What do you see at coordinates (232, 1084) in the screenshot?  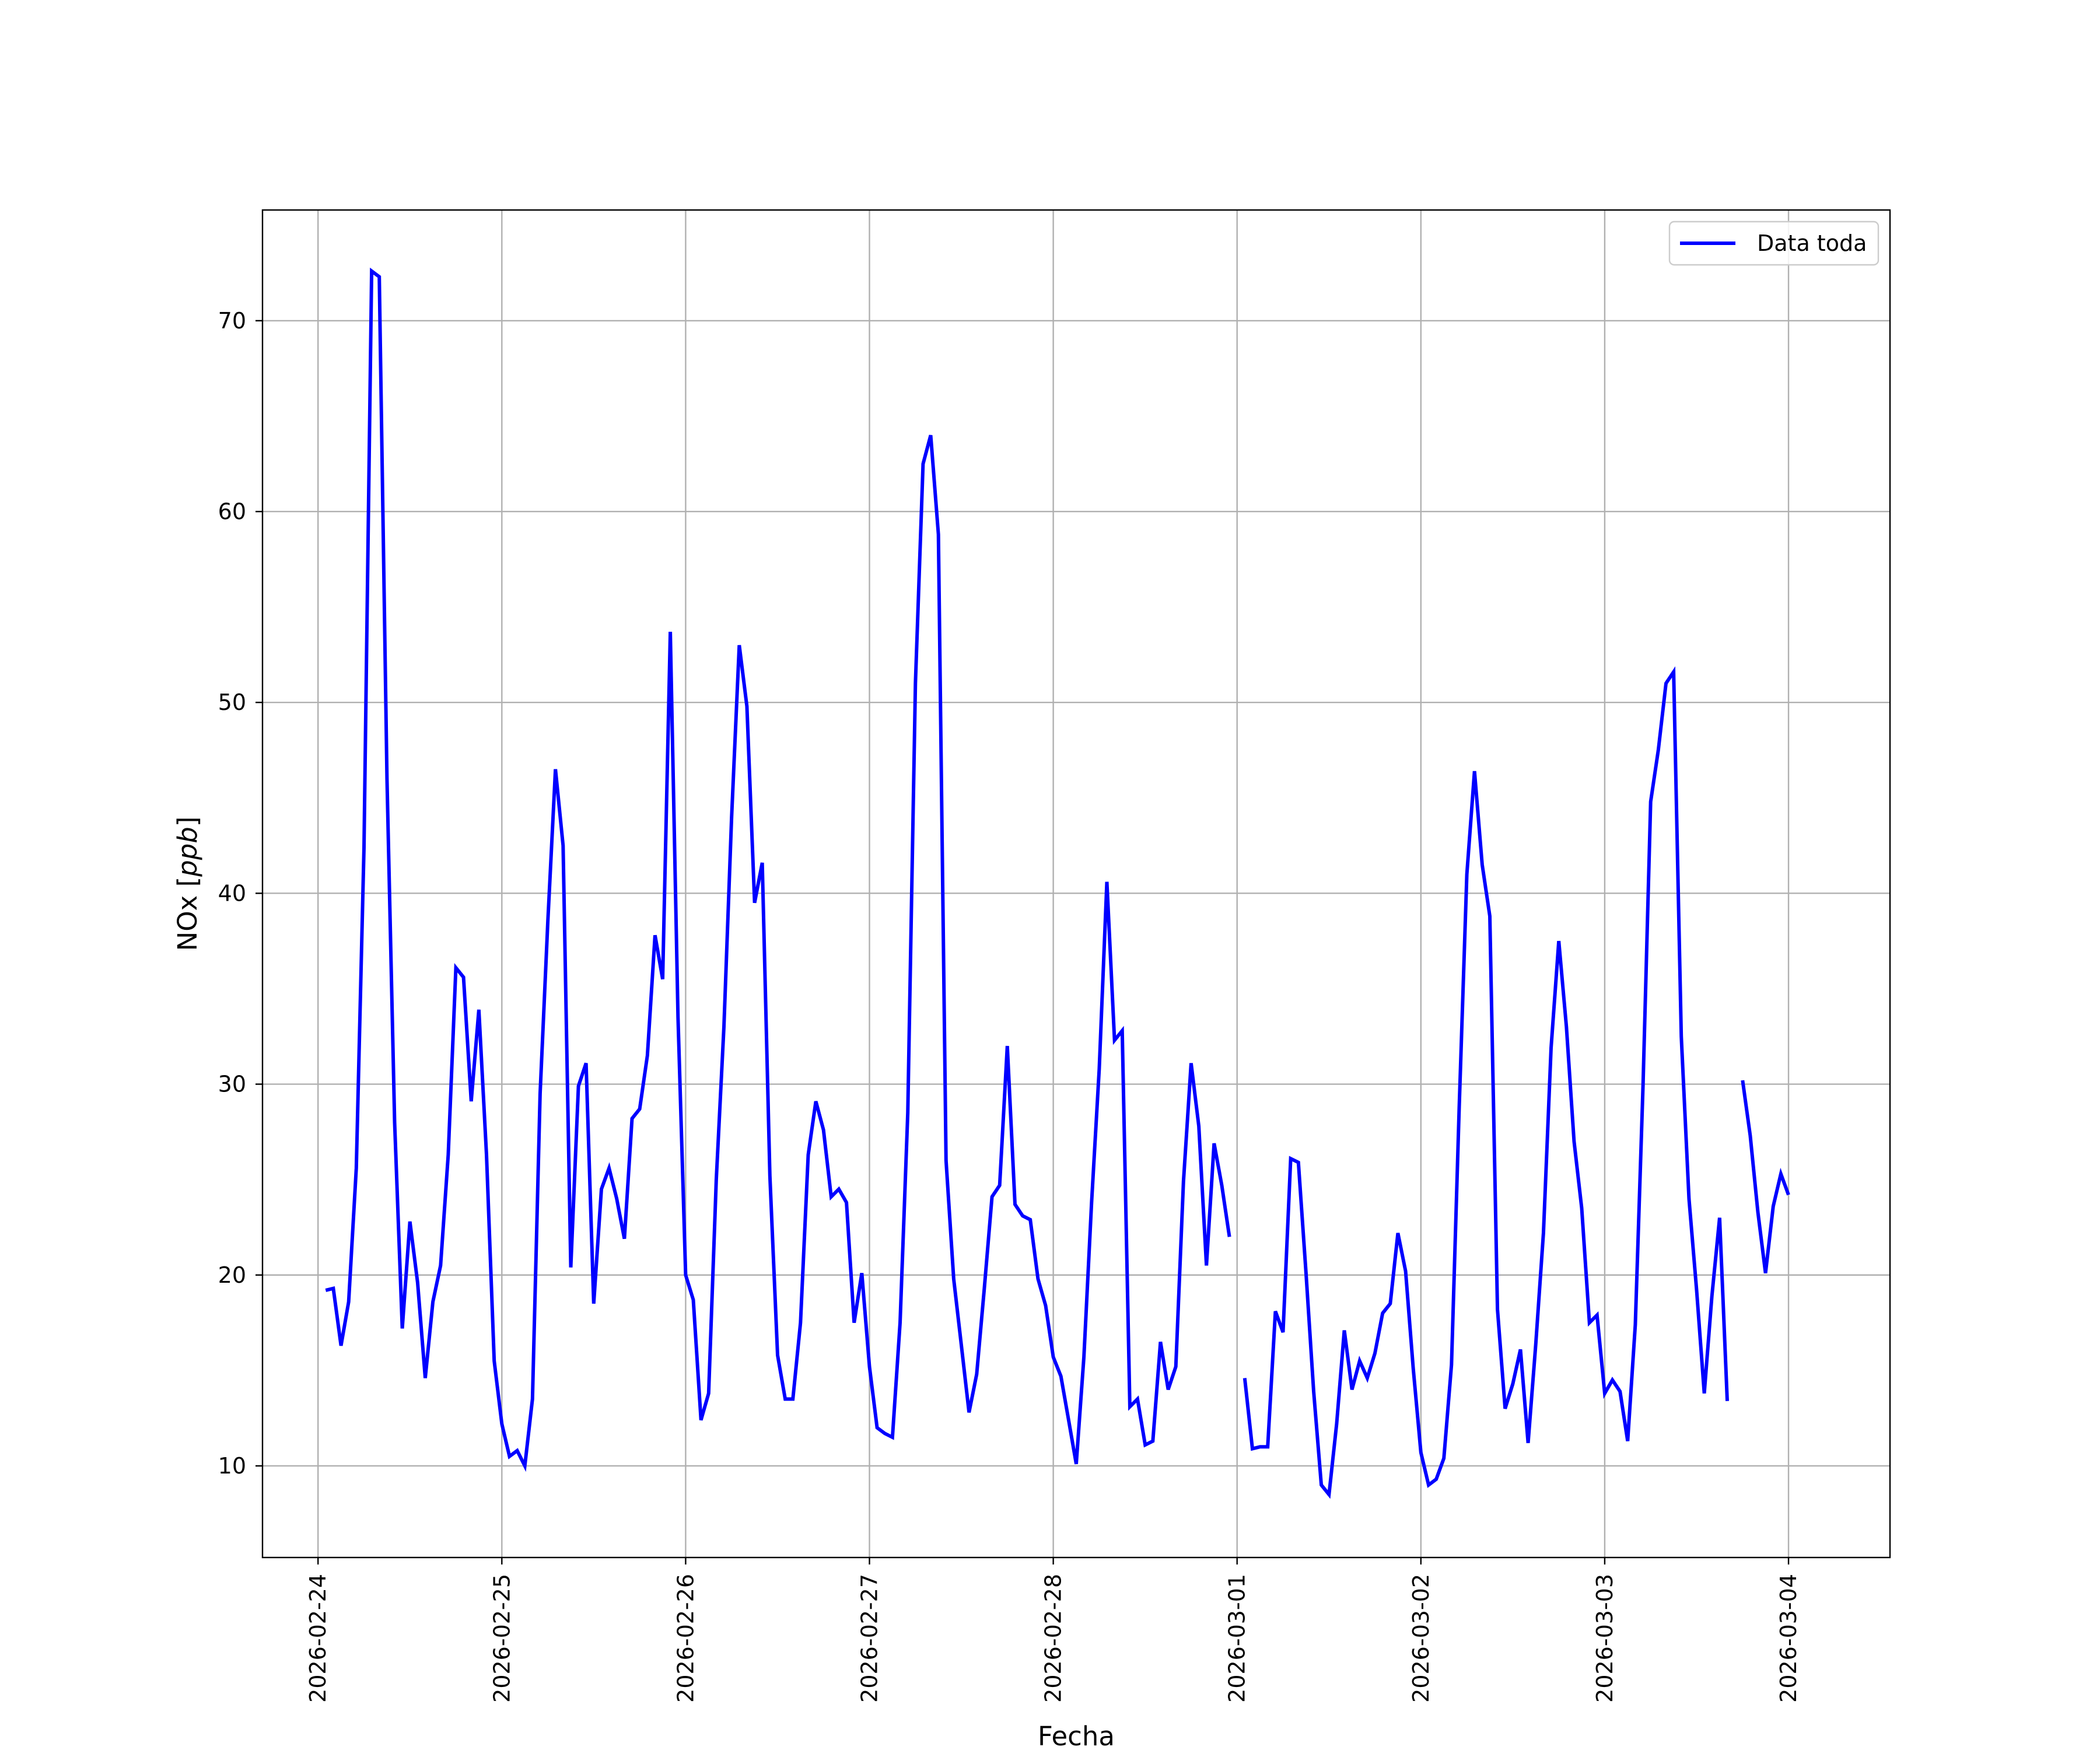 I see `y-tick-label: 30` at bounding box center [232, 1084].